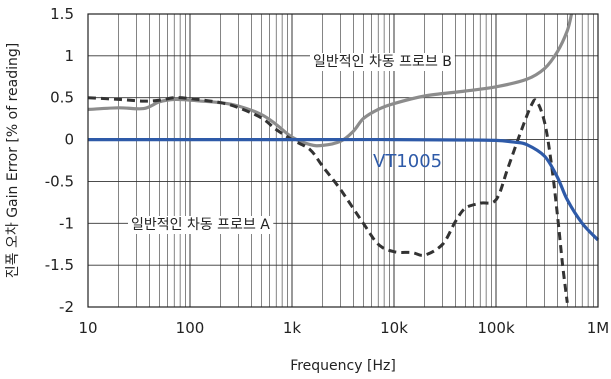 Image resolution: width=611 pixels, height=379 pixels. What do you see at coordinates (496, 328) in the screenshot?
I see `x-tick-label: 100k` at bounding box center [496, 328].